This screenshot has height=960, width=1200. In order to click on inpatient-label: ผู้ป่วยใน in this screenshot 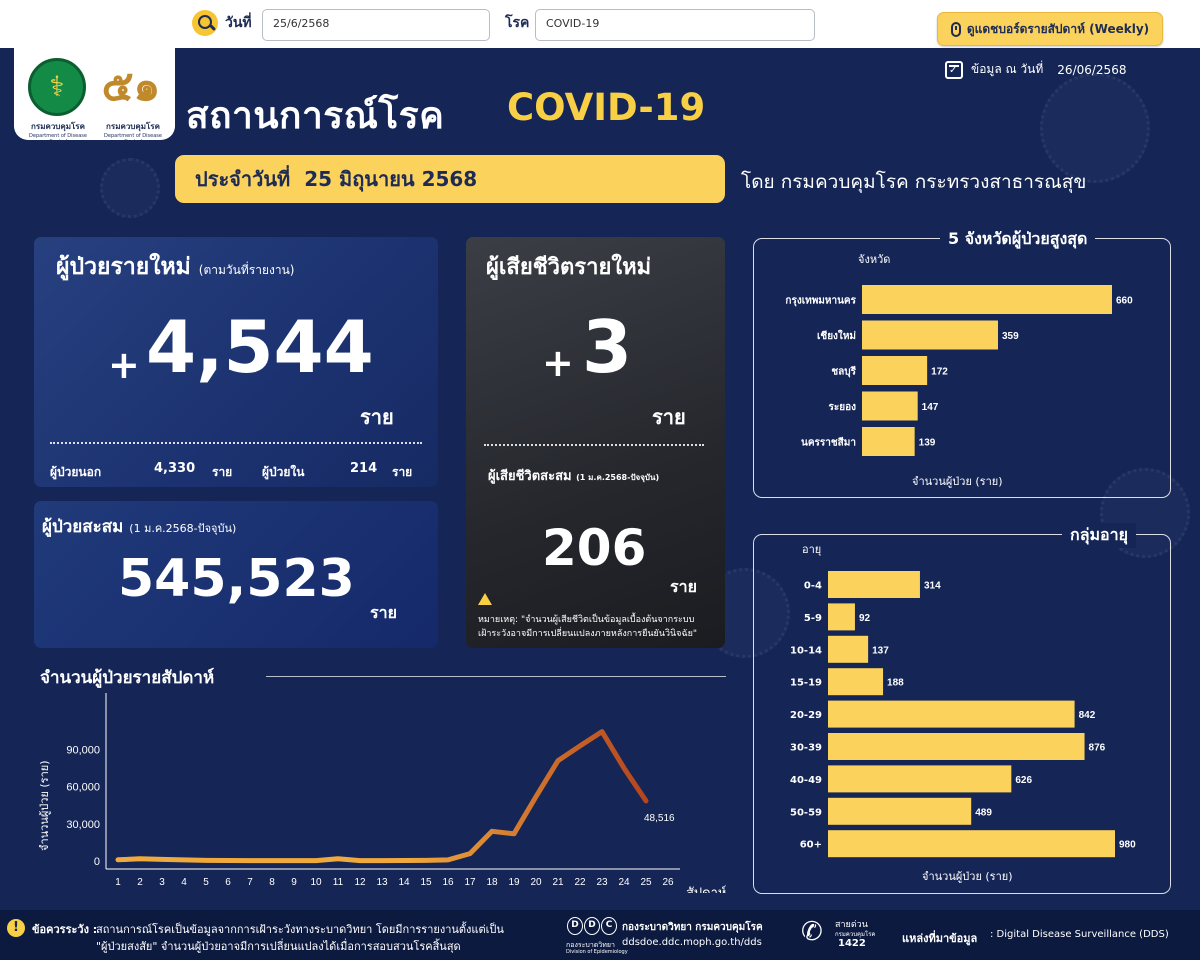, I will do `click(283, 472)`.